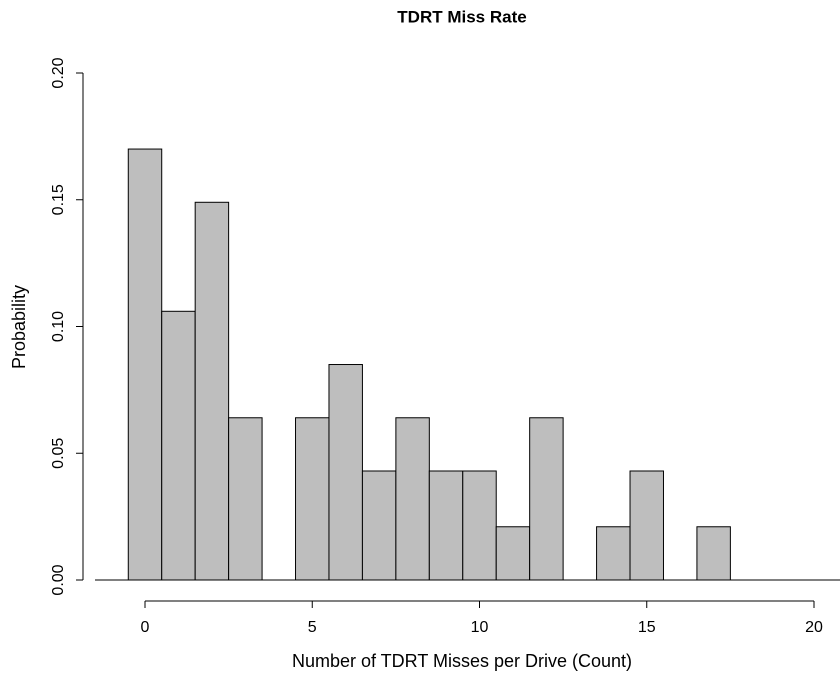 This screenshot has width=840, height=677. Describe the element at coordinates (145, 627) in the screenshot. I see `x-tick-label: 0` at that location.